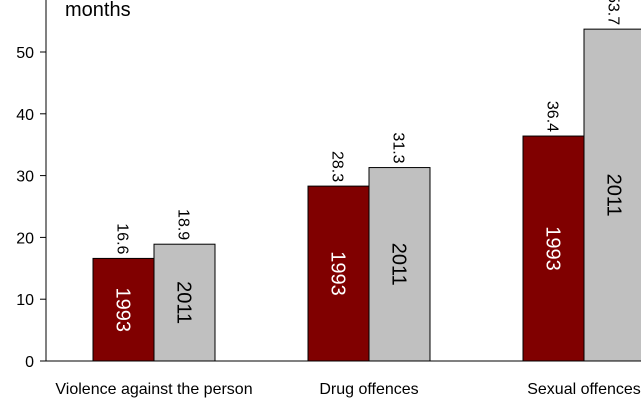 The height and width of the screenshot is (402, 641). Describe the element at coordinates (183, 224) in the screenshot. I see `value-label: 18.9` at that location.